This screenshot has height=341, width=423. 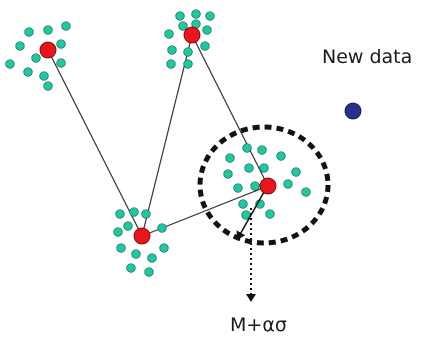 I want to click on threshold-formula: M+ασ, so click(x=258, y=325).